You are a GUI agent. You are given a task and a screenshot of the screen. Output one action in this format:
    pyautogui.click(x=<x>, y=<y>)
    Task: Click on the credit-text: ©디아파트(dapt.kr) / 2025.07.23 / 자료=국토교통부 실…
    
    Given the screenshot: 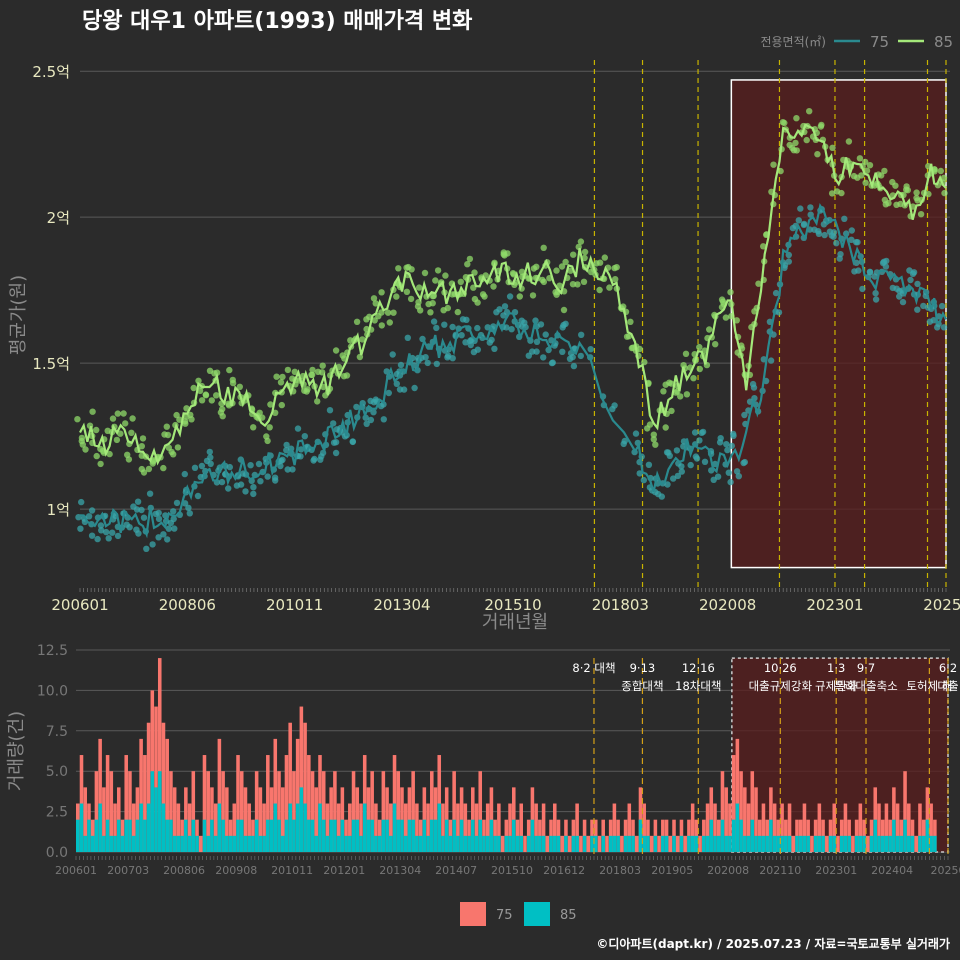 What is the action you would take?
    pyautogui.click(x=773, y=943)
    